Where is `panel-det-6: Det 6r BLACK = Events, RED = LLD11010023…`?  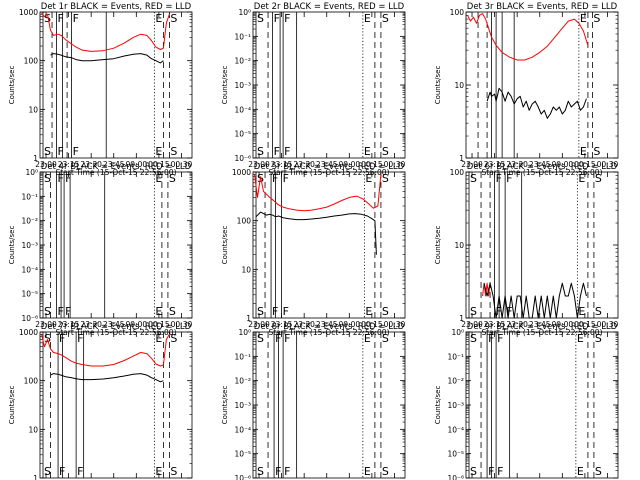 panel-det-6: Det 6r BLACK = Events, RED = LLD11010023… is located at coordinates (526, 249).